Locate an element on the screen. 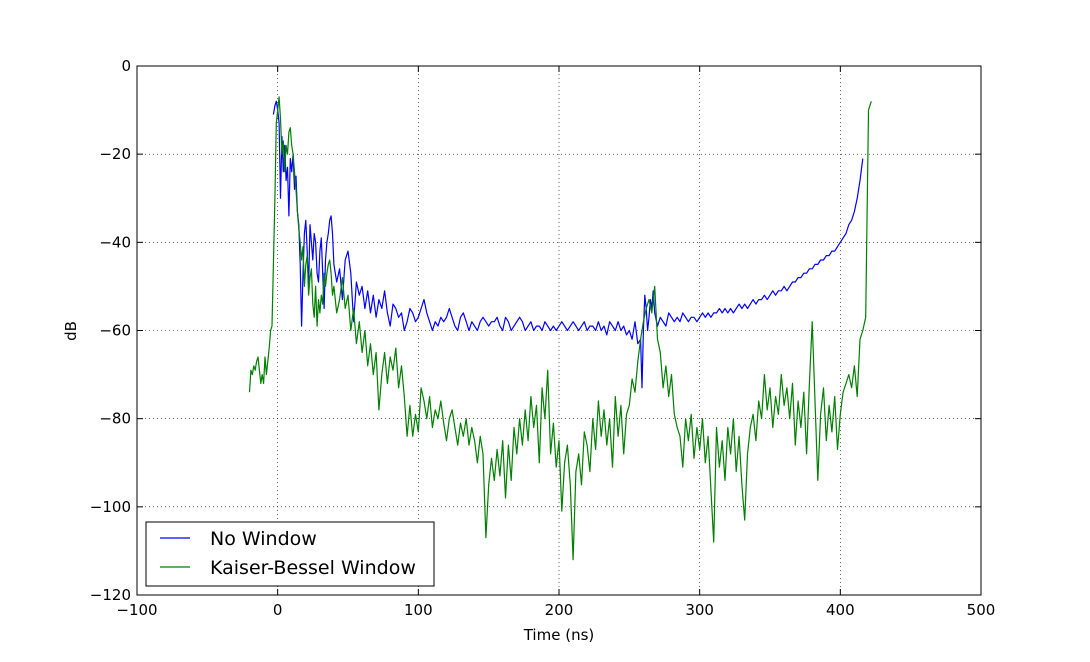 This screenshot has height=662, width=1090. y-tick-label: −40 is located at coordinates (115, 242).